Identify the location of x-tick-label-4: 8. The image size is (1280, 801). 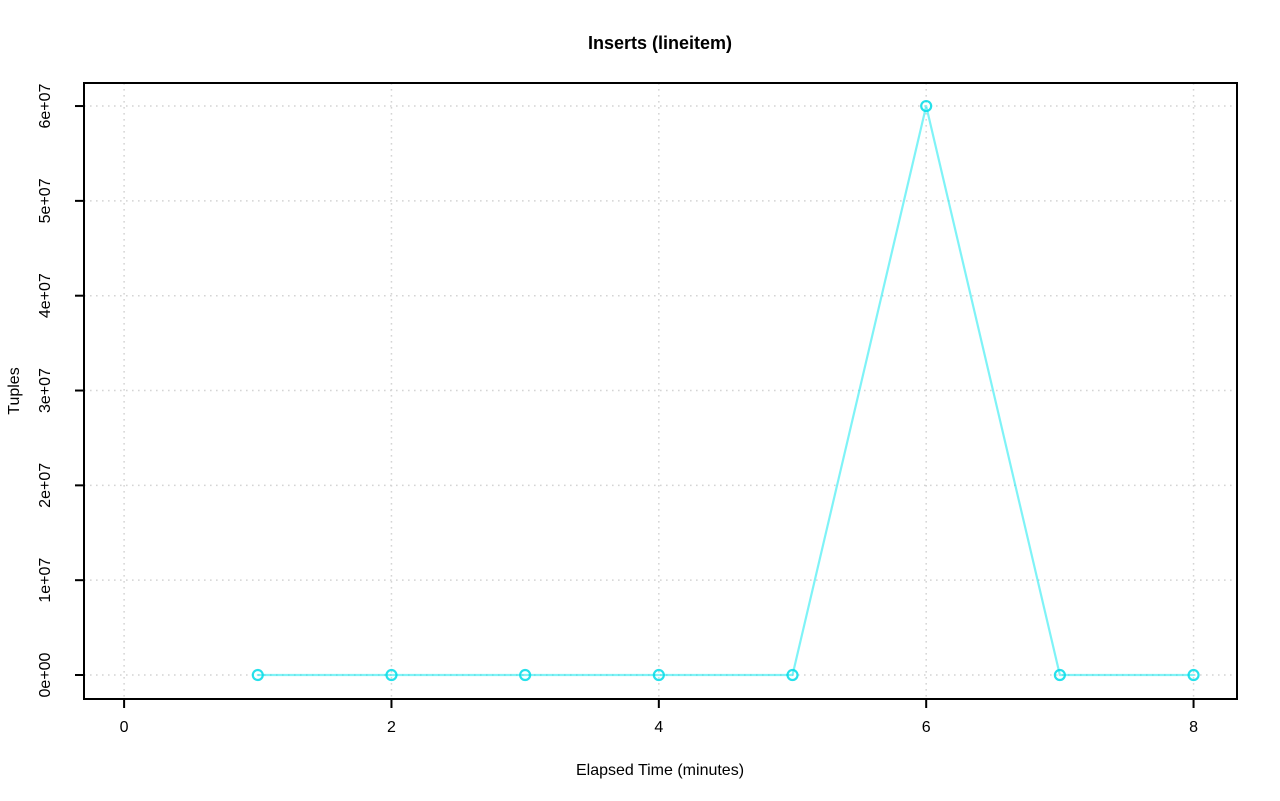
(1193, 727).